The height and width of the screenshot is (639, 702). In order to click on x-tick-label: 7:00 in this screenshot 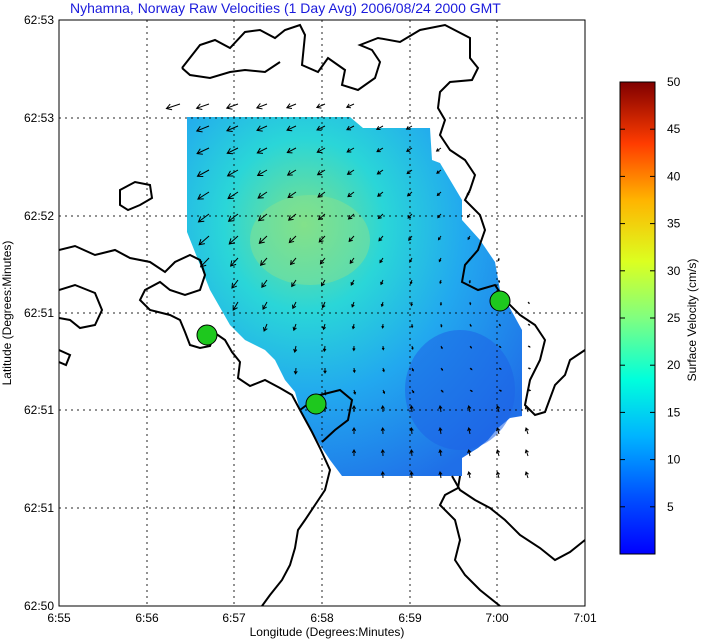, I will do `click(497, 618)`.